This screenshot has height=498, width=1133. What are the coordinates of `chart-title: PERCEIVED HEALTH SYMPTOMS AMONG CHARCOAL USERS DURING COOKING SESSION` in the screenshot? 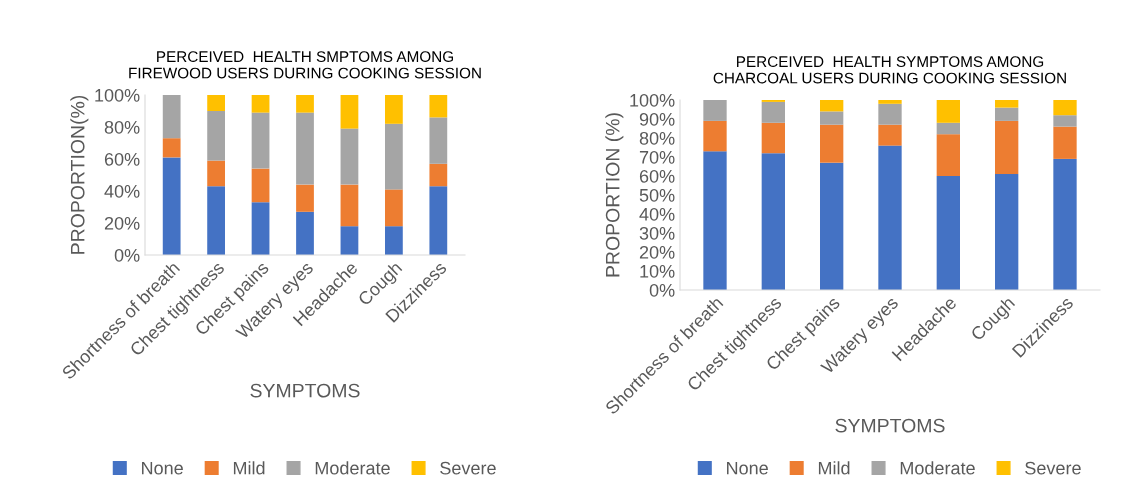 It's located at (889, 70).